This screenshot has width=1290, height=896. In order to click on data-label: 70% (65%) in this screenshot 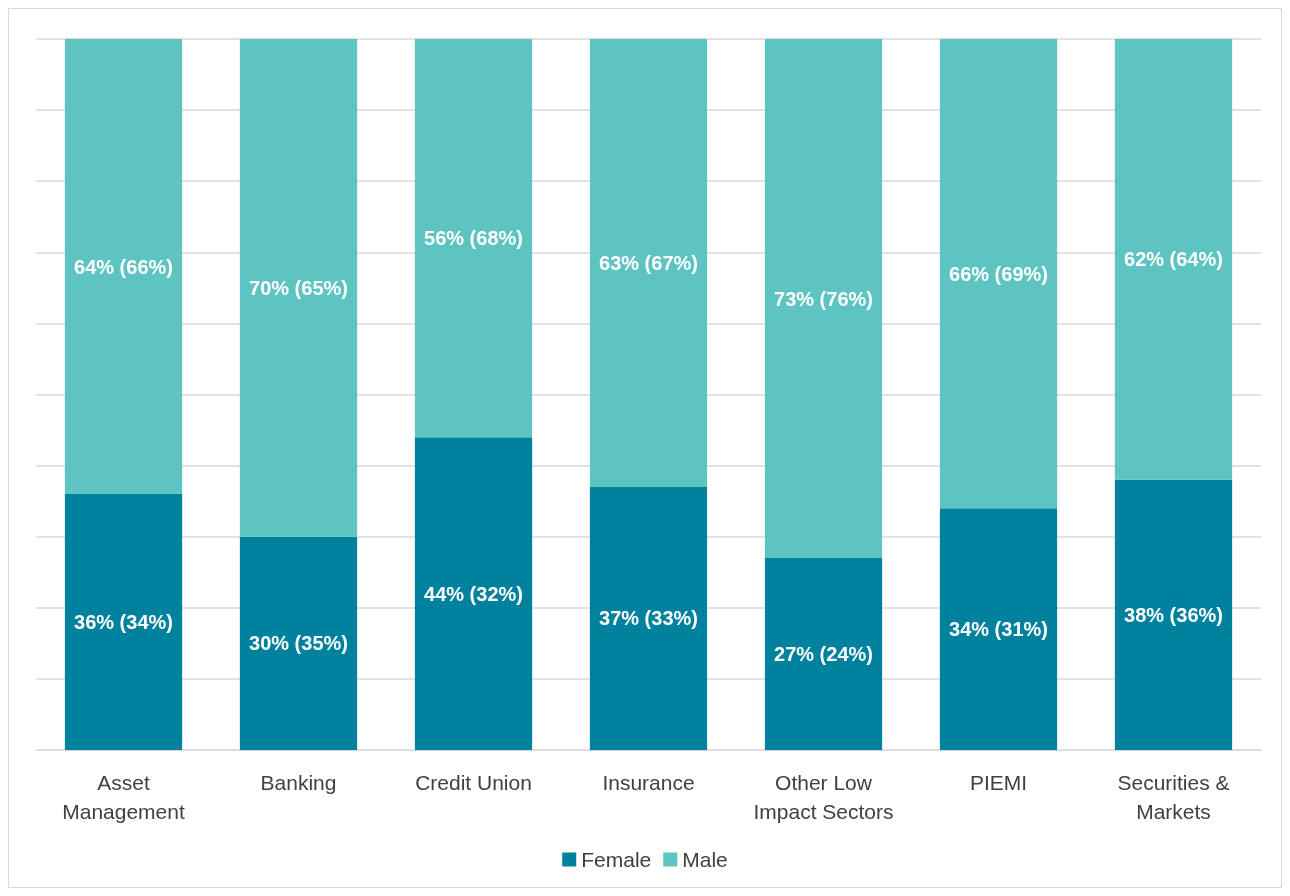, I will do `click(298, 287)`.